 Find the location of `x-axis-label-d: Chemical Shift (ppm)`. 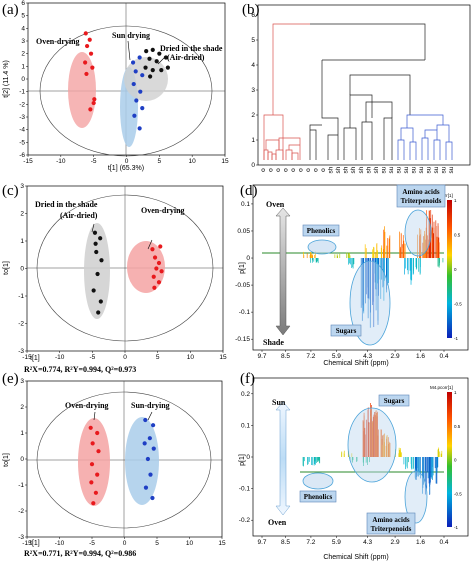

x-axis-label-d: Chemical Shift (ppm) is located at coordinates (355, 363).